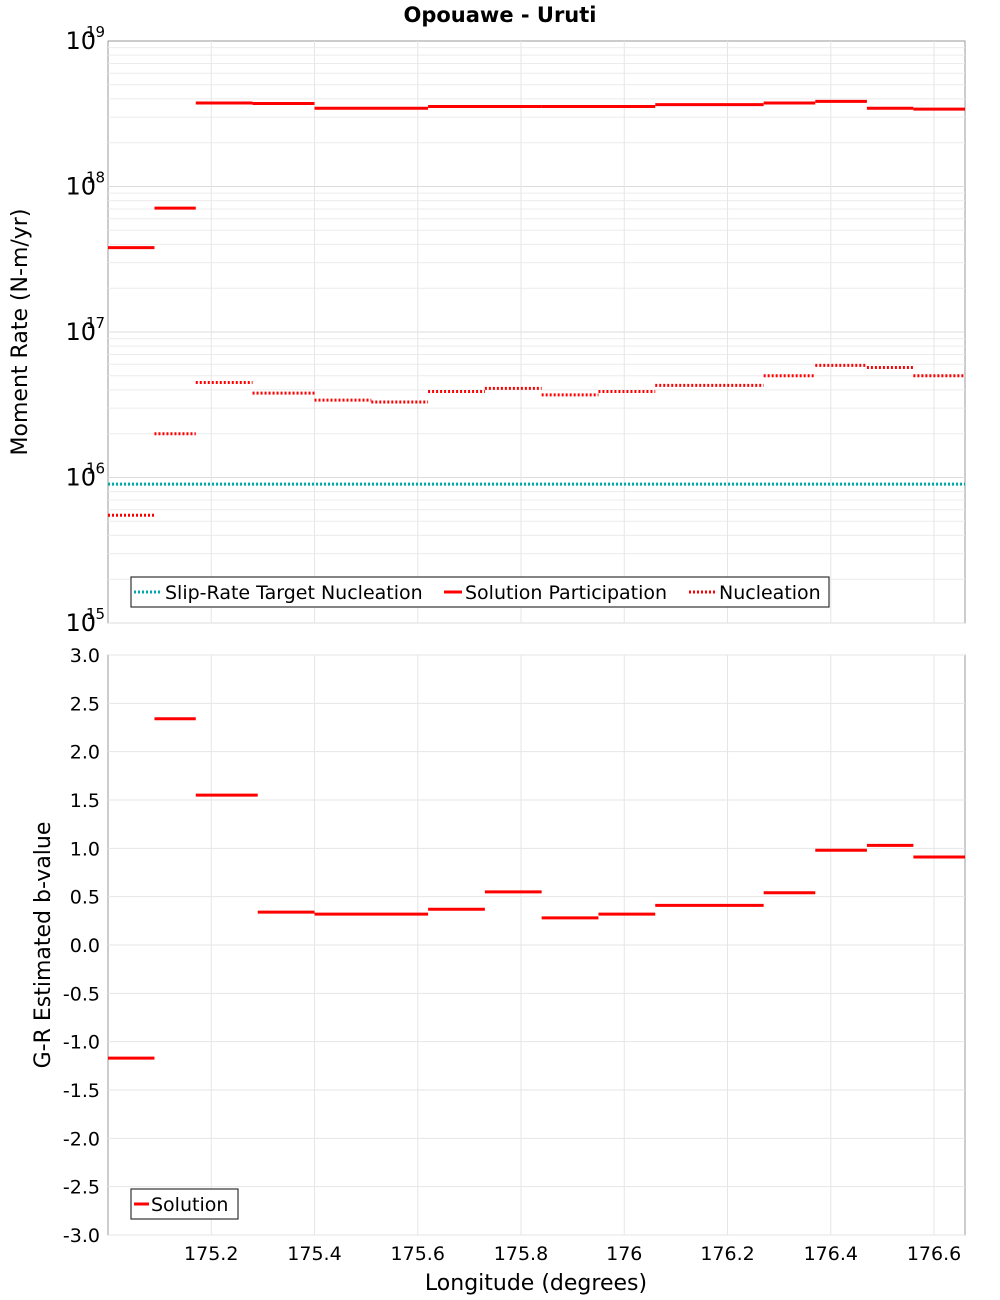  What do you see at coordinates (624, 1254) in the screenshot?
I see `x-tick-label: 176` at bounding box center [624, 1254].